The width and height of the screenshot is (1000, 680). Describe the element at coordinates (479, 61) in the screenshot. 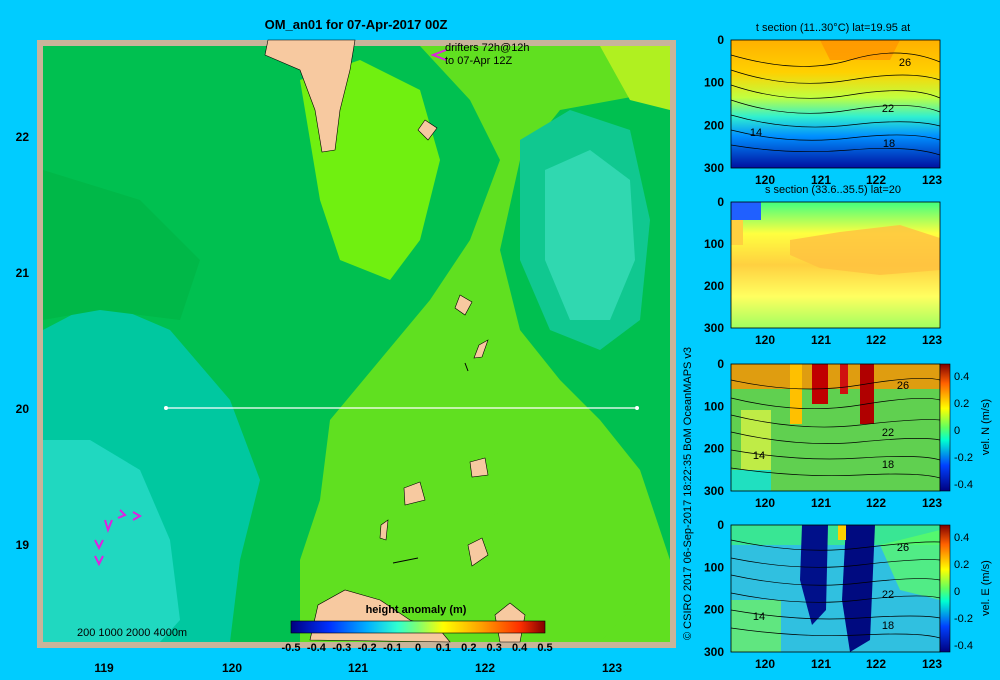

I see `drifter-note-line2: to 07-Apr 12Z` at that location.